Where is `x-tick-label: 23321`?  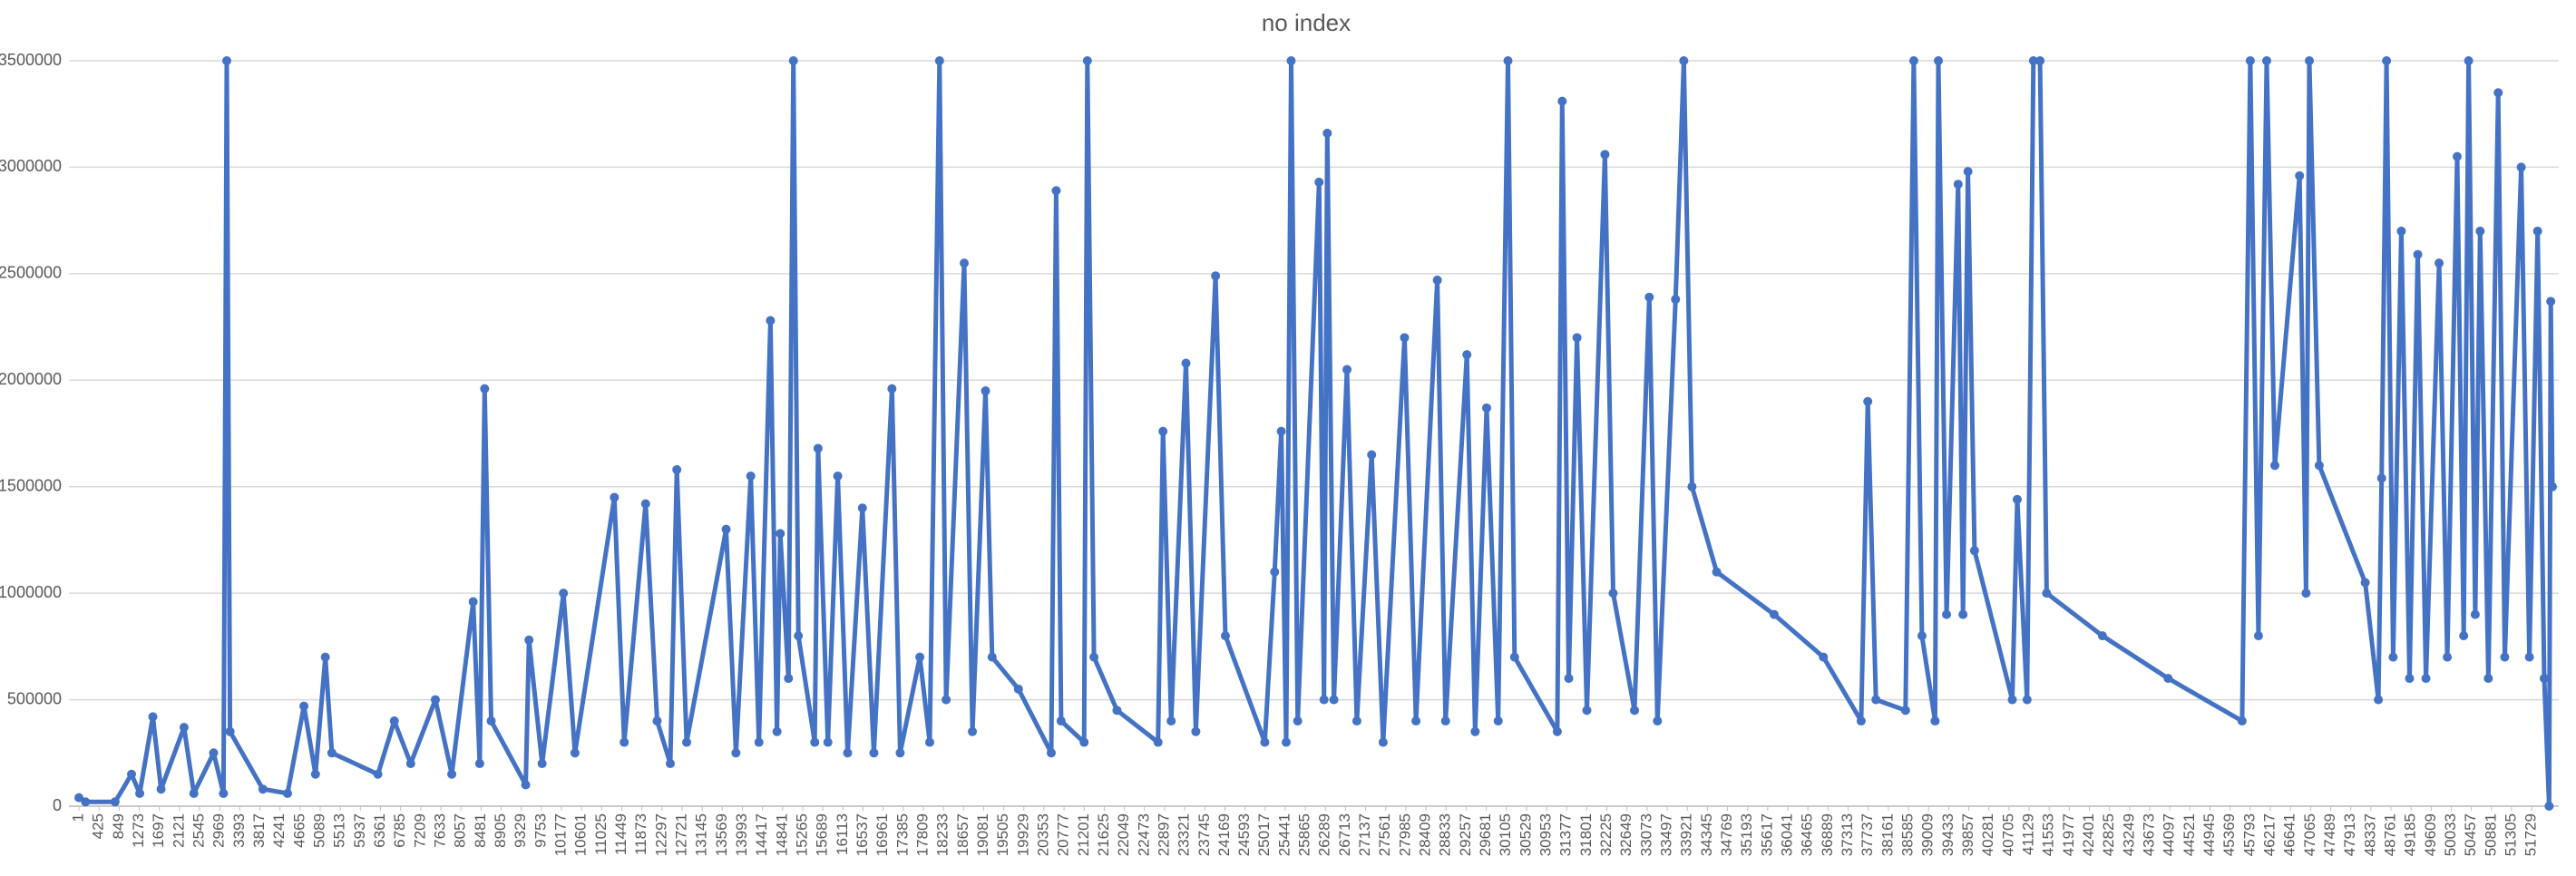
x-tick-label: 23321 is located at coordinates (1184, 834).